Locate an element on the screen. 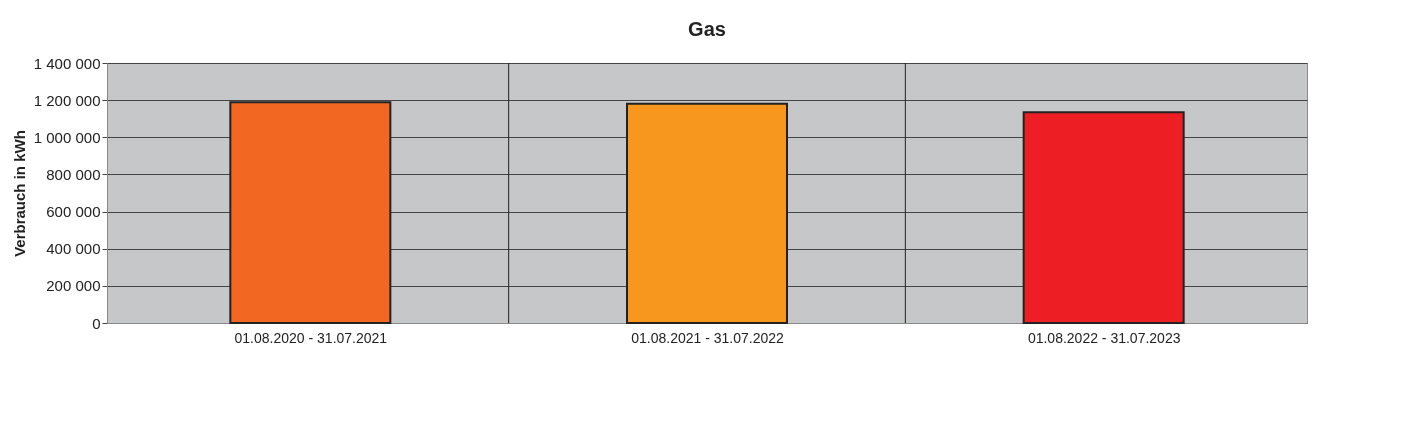 The image size is (1402, 434). y-tick-label: 1 000 000 is located at coordinates (67, 137).